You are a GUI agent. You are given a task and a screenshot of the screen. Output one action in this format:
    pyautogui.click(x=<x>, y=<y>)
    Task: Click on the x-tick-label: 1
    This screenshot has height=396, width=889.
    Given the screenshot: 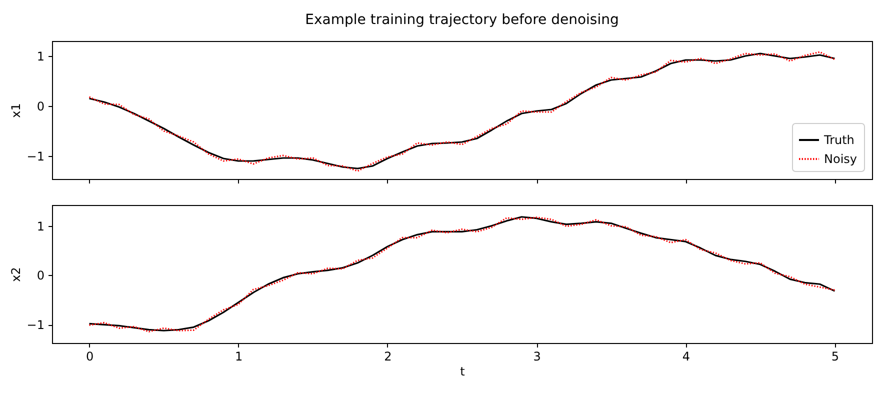 What is the action you would take?
    pyautogui.click(x=239, y=357)
    